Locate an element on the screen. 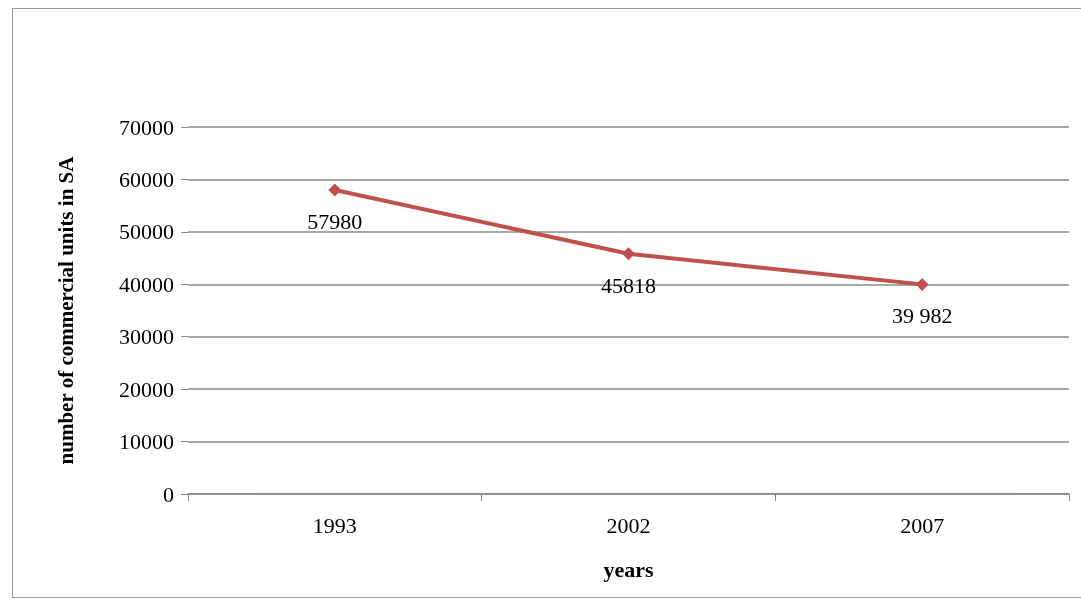  y-tick-label: 30000 is located at coordinates (146, 337).